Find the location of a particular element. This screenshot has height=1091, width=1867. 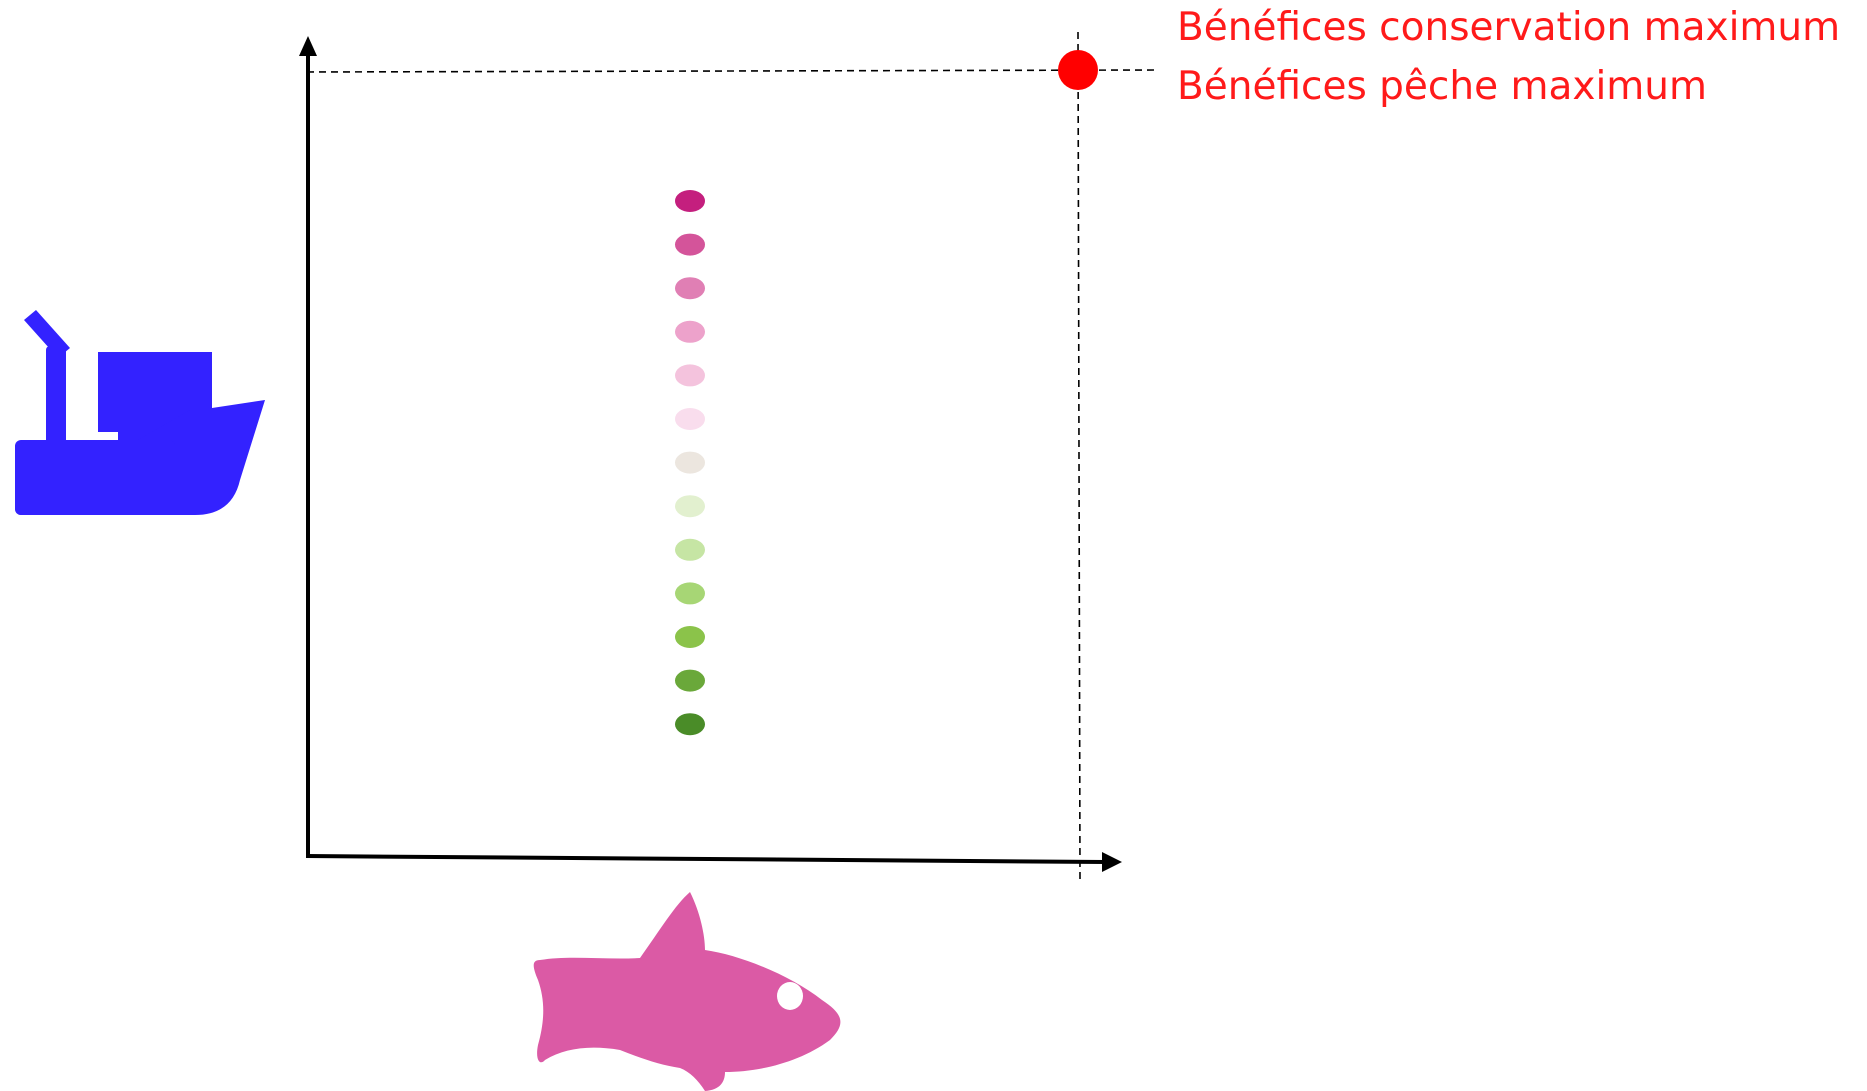

x-axis is located at coordinates (705, 859).